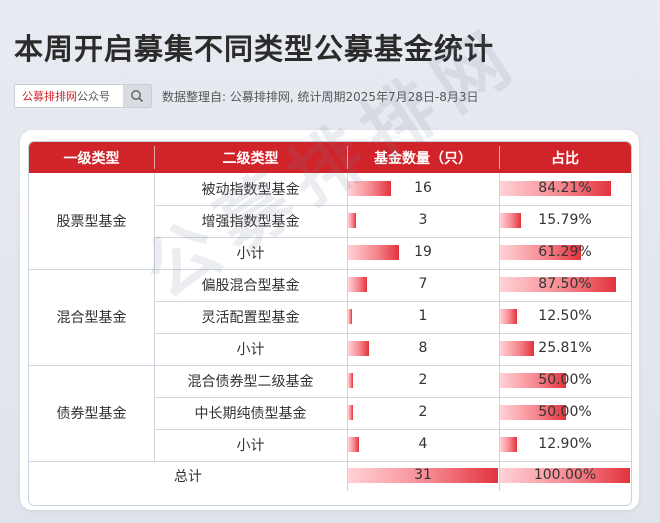  Describe the element at coordinates (423, 444) in the screenshot. I see `count-value: 4` at that location.